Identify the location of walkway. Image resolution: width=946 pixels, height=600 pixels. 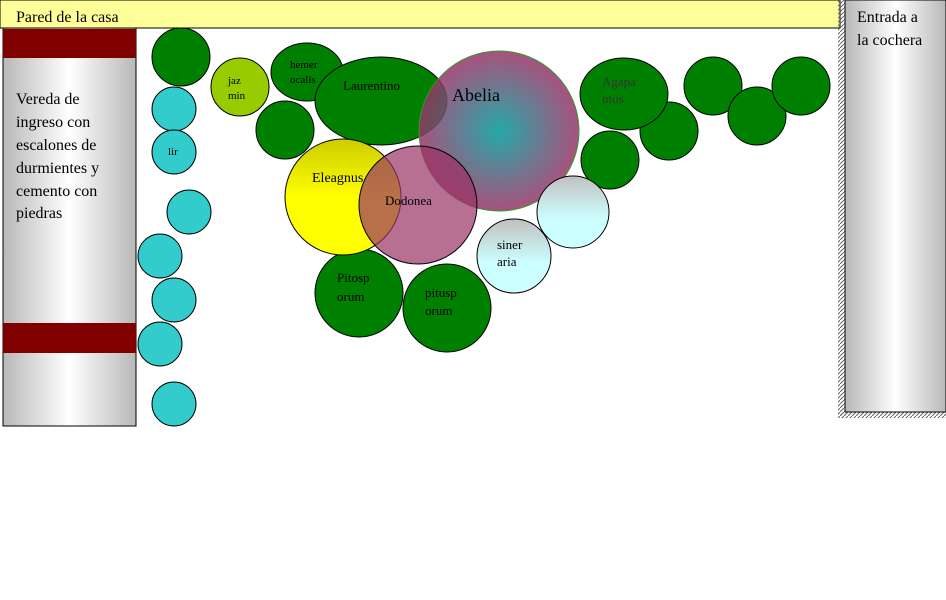
(69, 227).